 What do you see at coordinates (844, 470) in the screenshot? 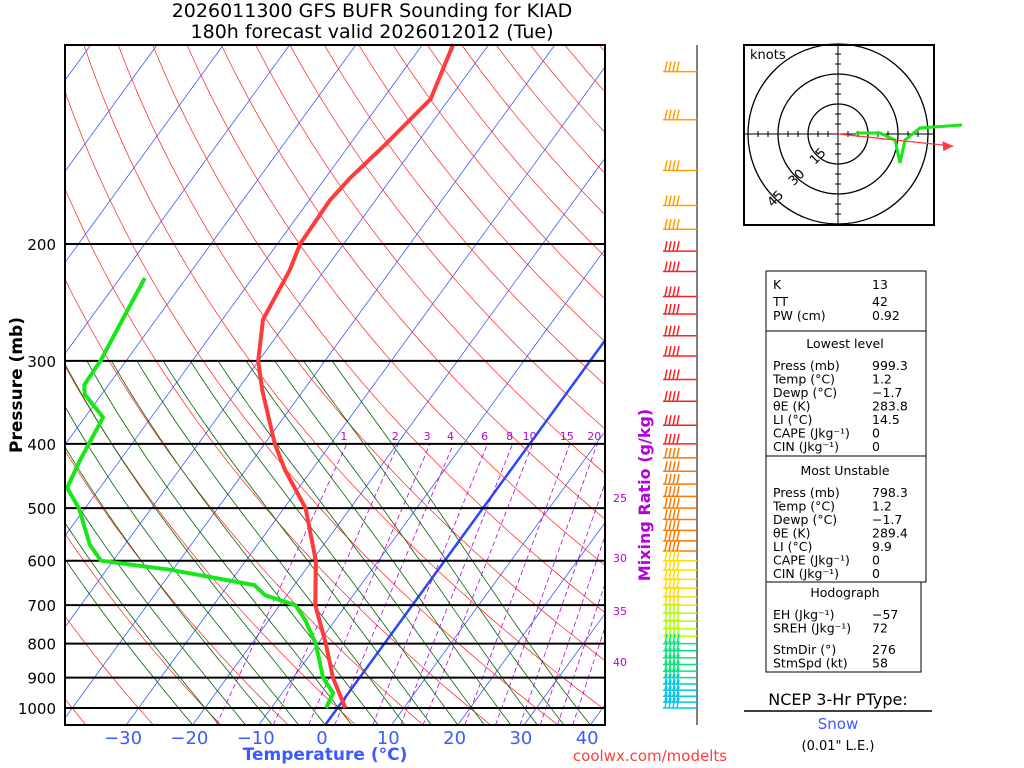
I see `stat-section-title: Most Unstable` at bounding box center [844, 470].